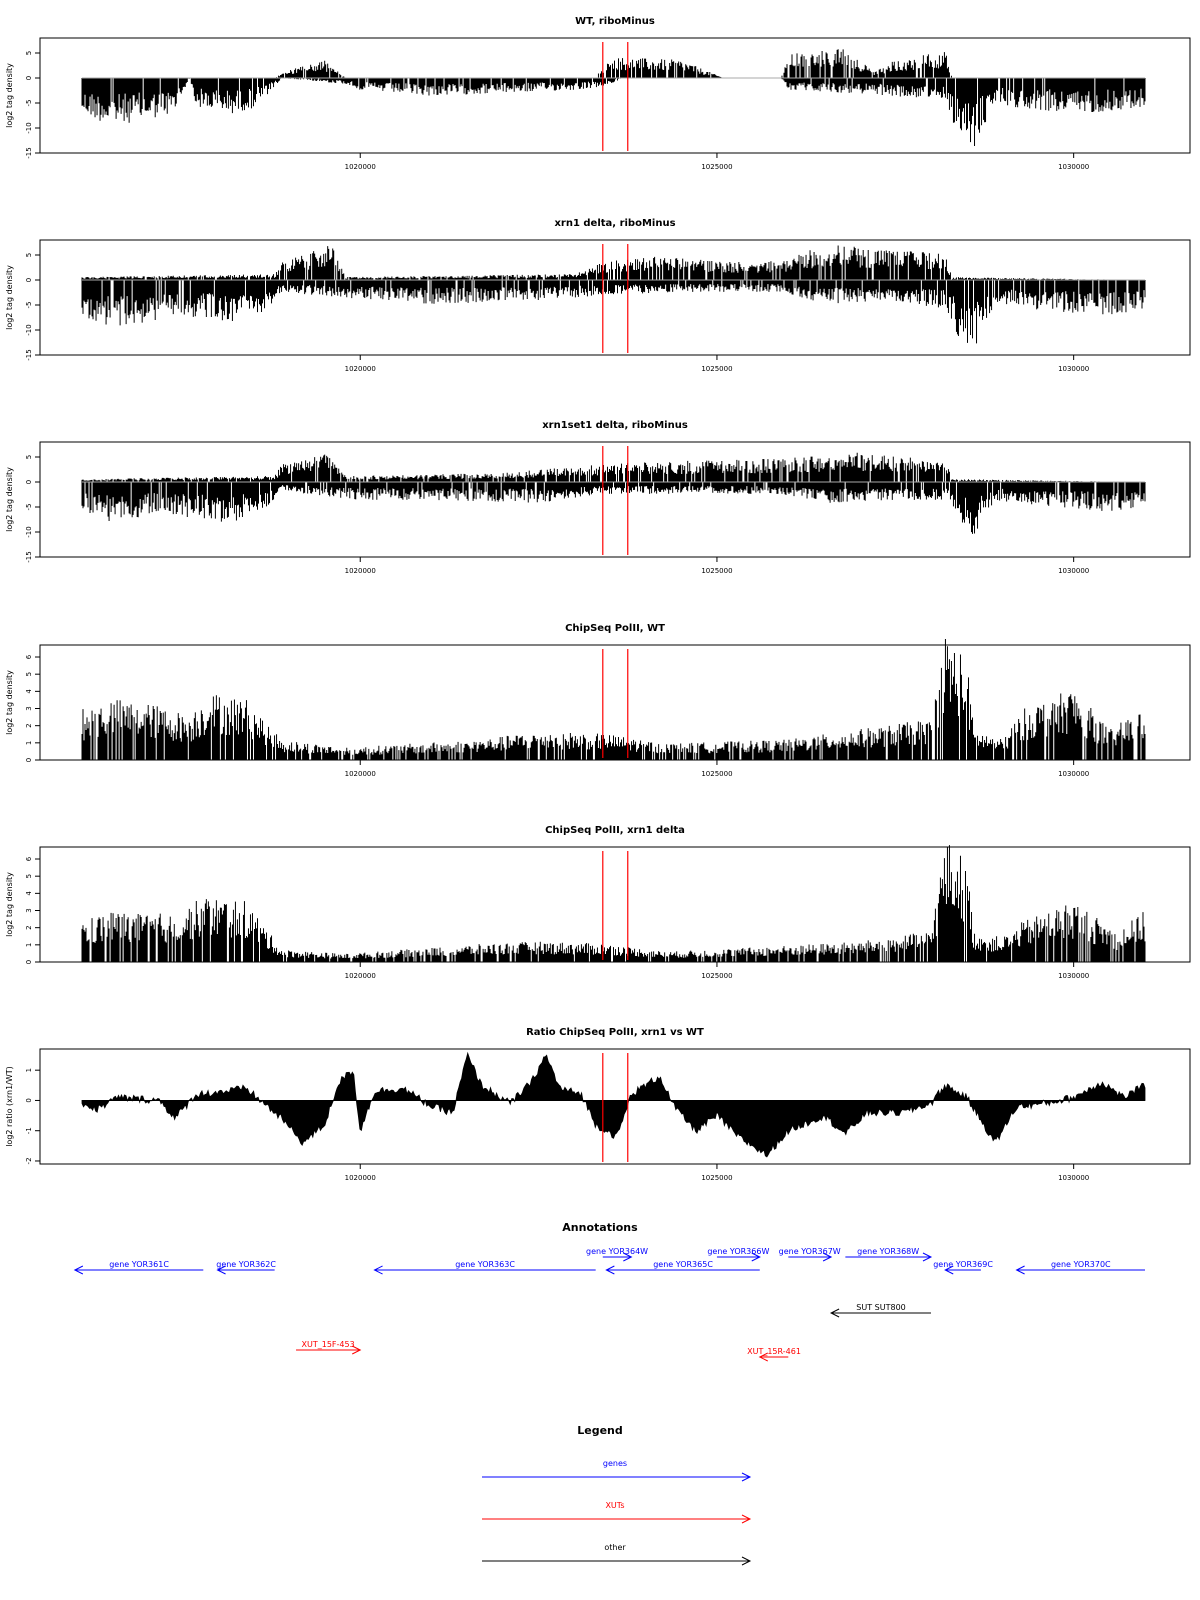 This screenshot has height=1600, width=1200. Describe the element at coordinates (738, 1254) in the screenshot. I see `gene-feature: gene YOR366W` at that location.